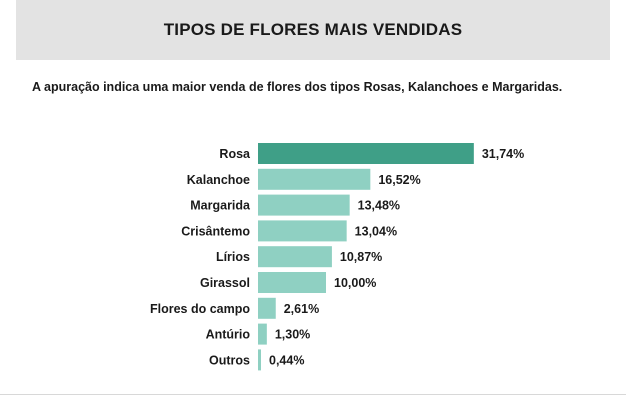 The width and height of the screenshot is (626, 400). Describe the element at coordinates (355, 283) in the screenshot. I see `data-label: 10,00%` at that location.